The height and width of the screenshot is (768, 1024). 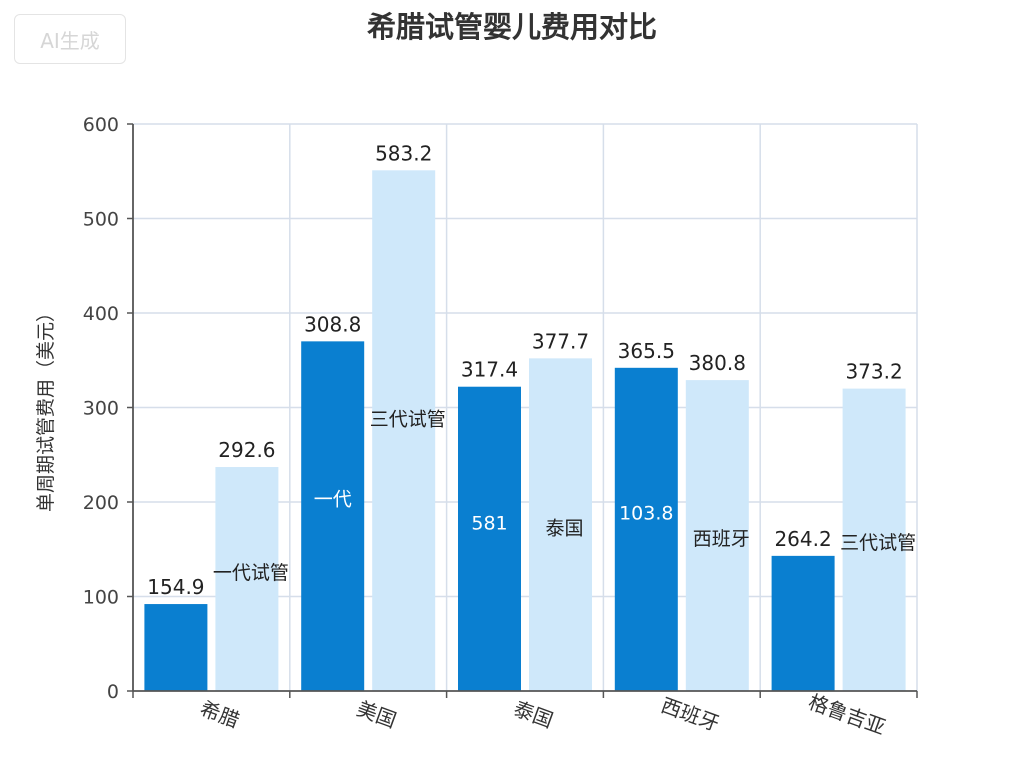 I want to click on y-tick-label: 100, so click(x=101, y=598).